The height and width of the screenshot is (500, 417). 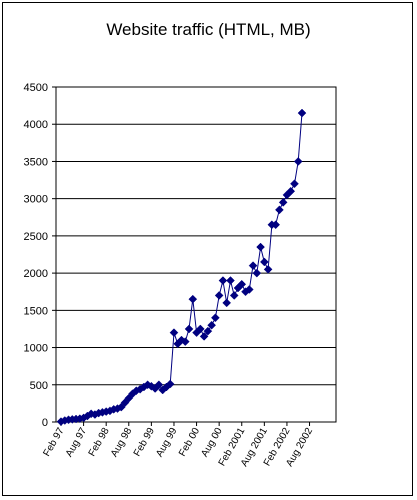 I want to click on x-tick-label: Aug 98, so click(x=122, y=442).